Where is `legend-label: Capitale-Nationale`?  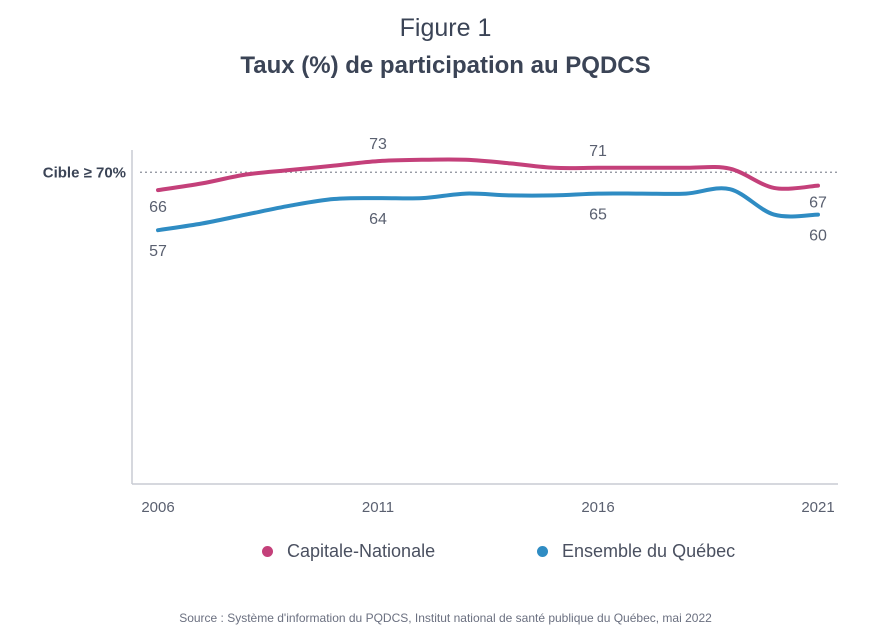
legend-label: Capitale-Nationale is located at coordinates (361, 551).